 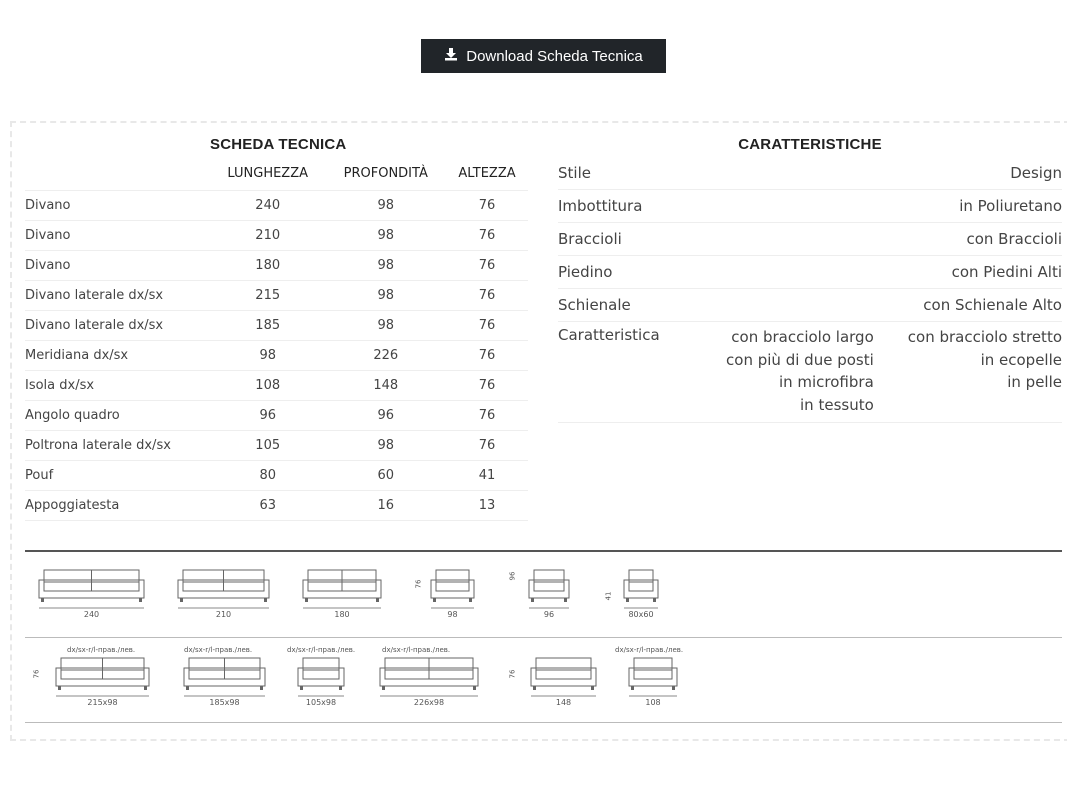 I want to click on table-cell: 80, so click(x=268, y=474).